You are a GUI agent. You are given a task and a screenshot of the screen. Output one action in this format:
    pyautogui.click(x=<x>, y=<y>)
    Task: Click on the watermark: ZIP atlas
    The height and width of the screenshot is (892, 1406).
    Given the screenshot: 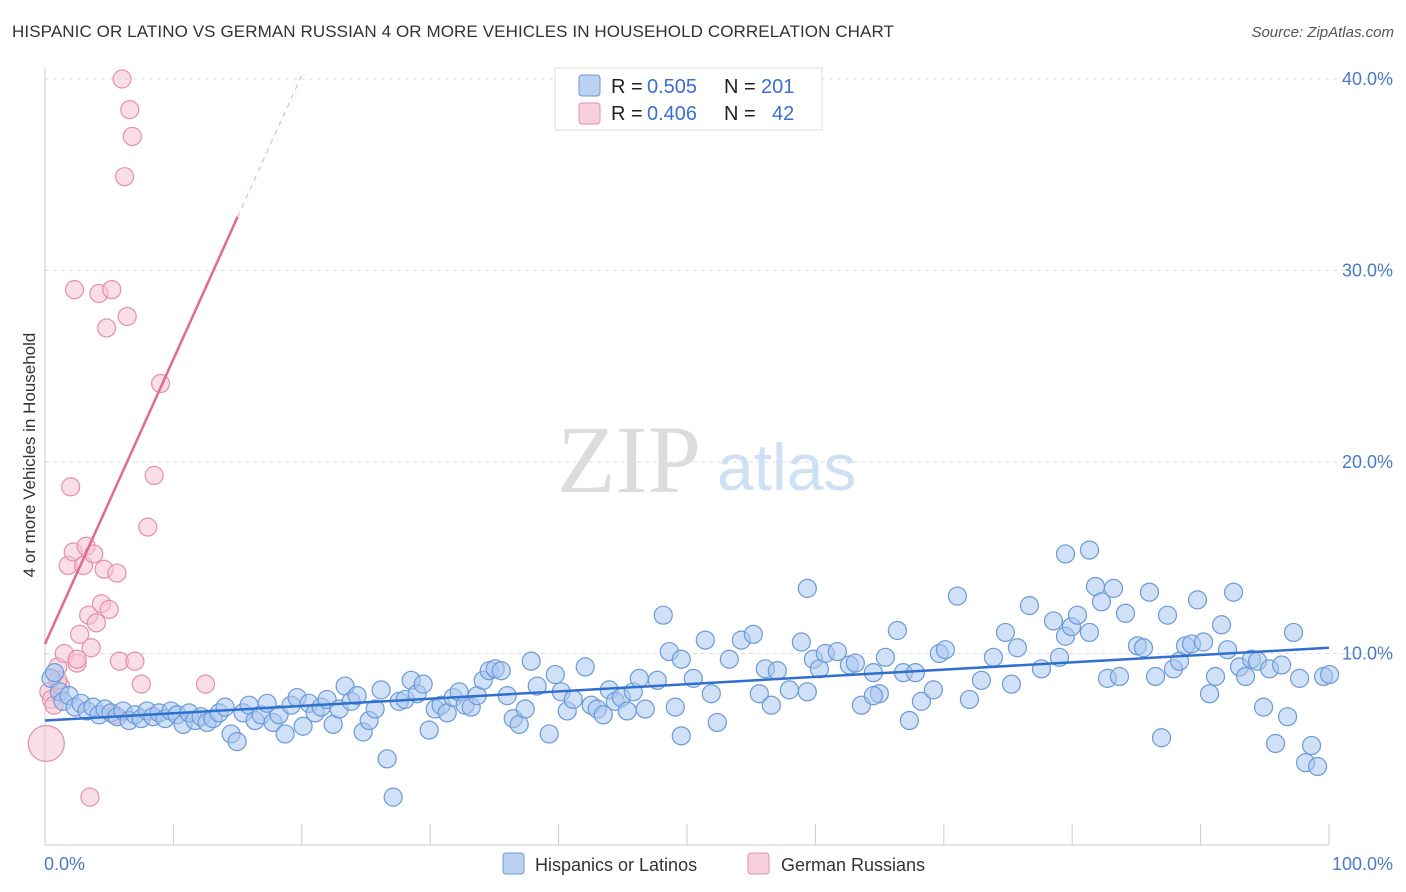 What is the action you would take?
    pyautogui.click(x=706, y=459)
    